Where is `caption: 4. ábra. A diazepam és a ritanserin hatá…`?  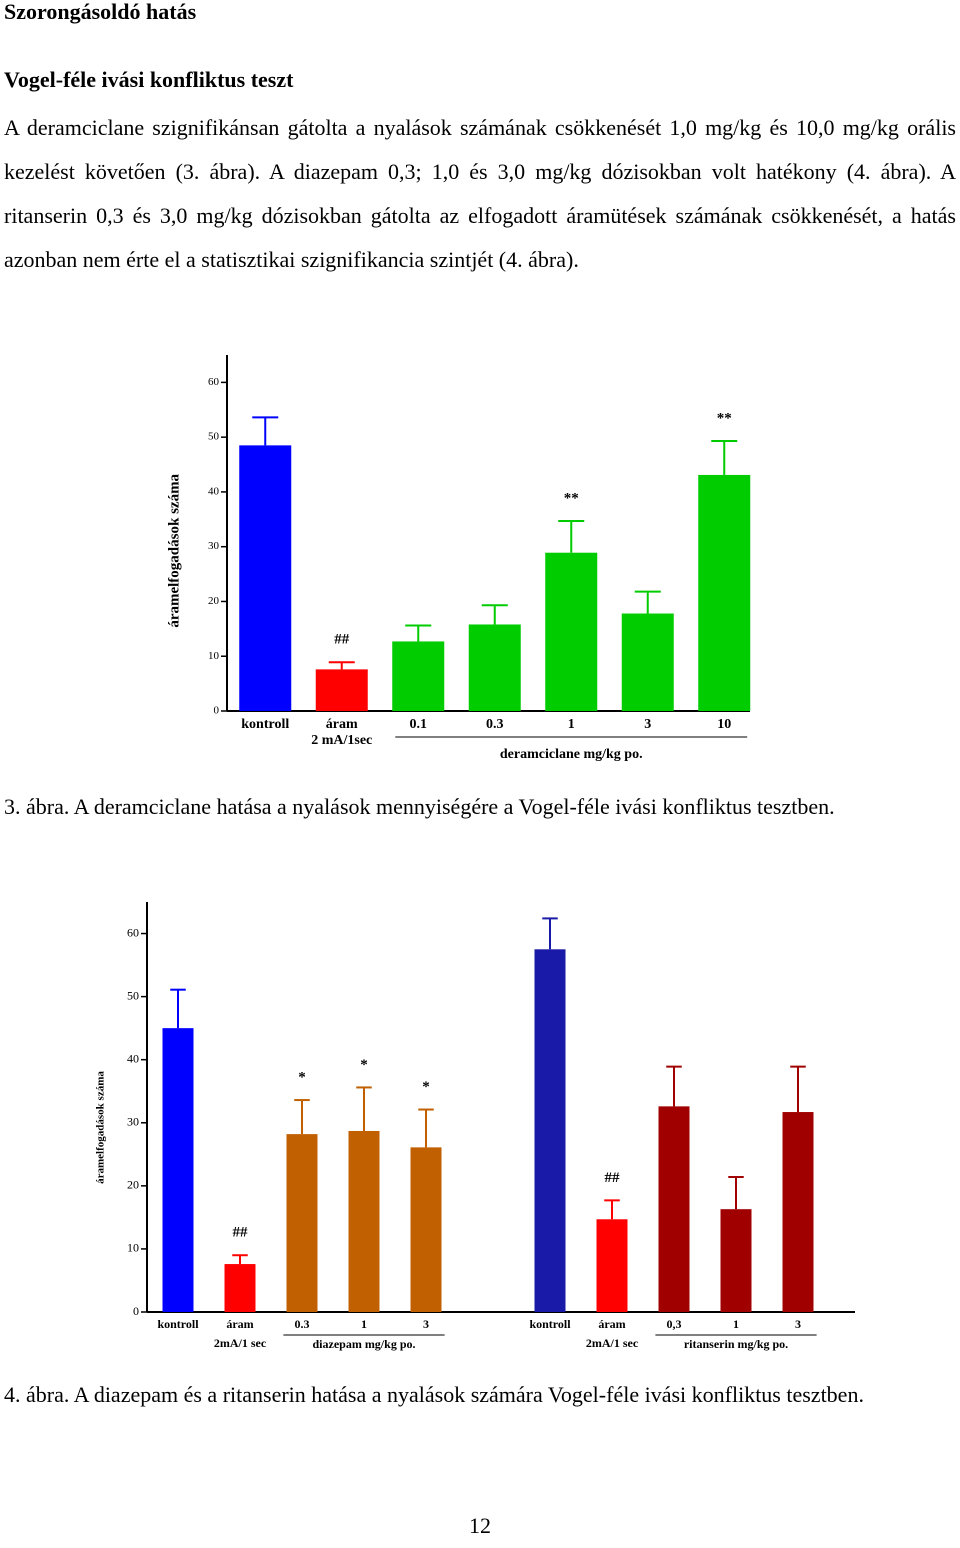 caption: 4. ábra. A diazepam és a ritanserin hatá… is located at coordinates (434, 1394).